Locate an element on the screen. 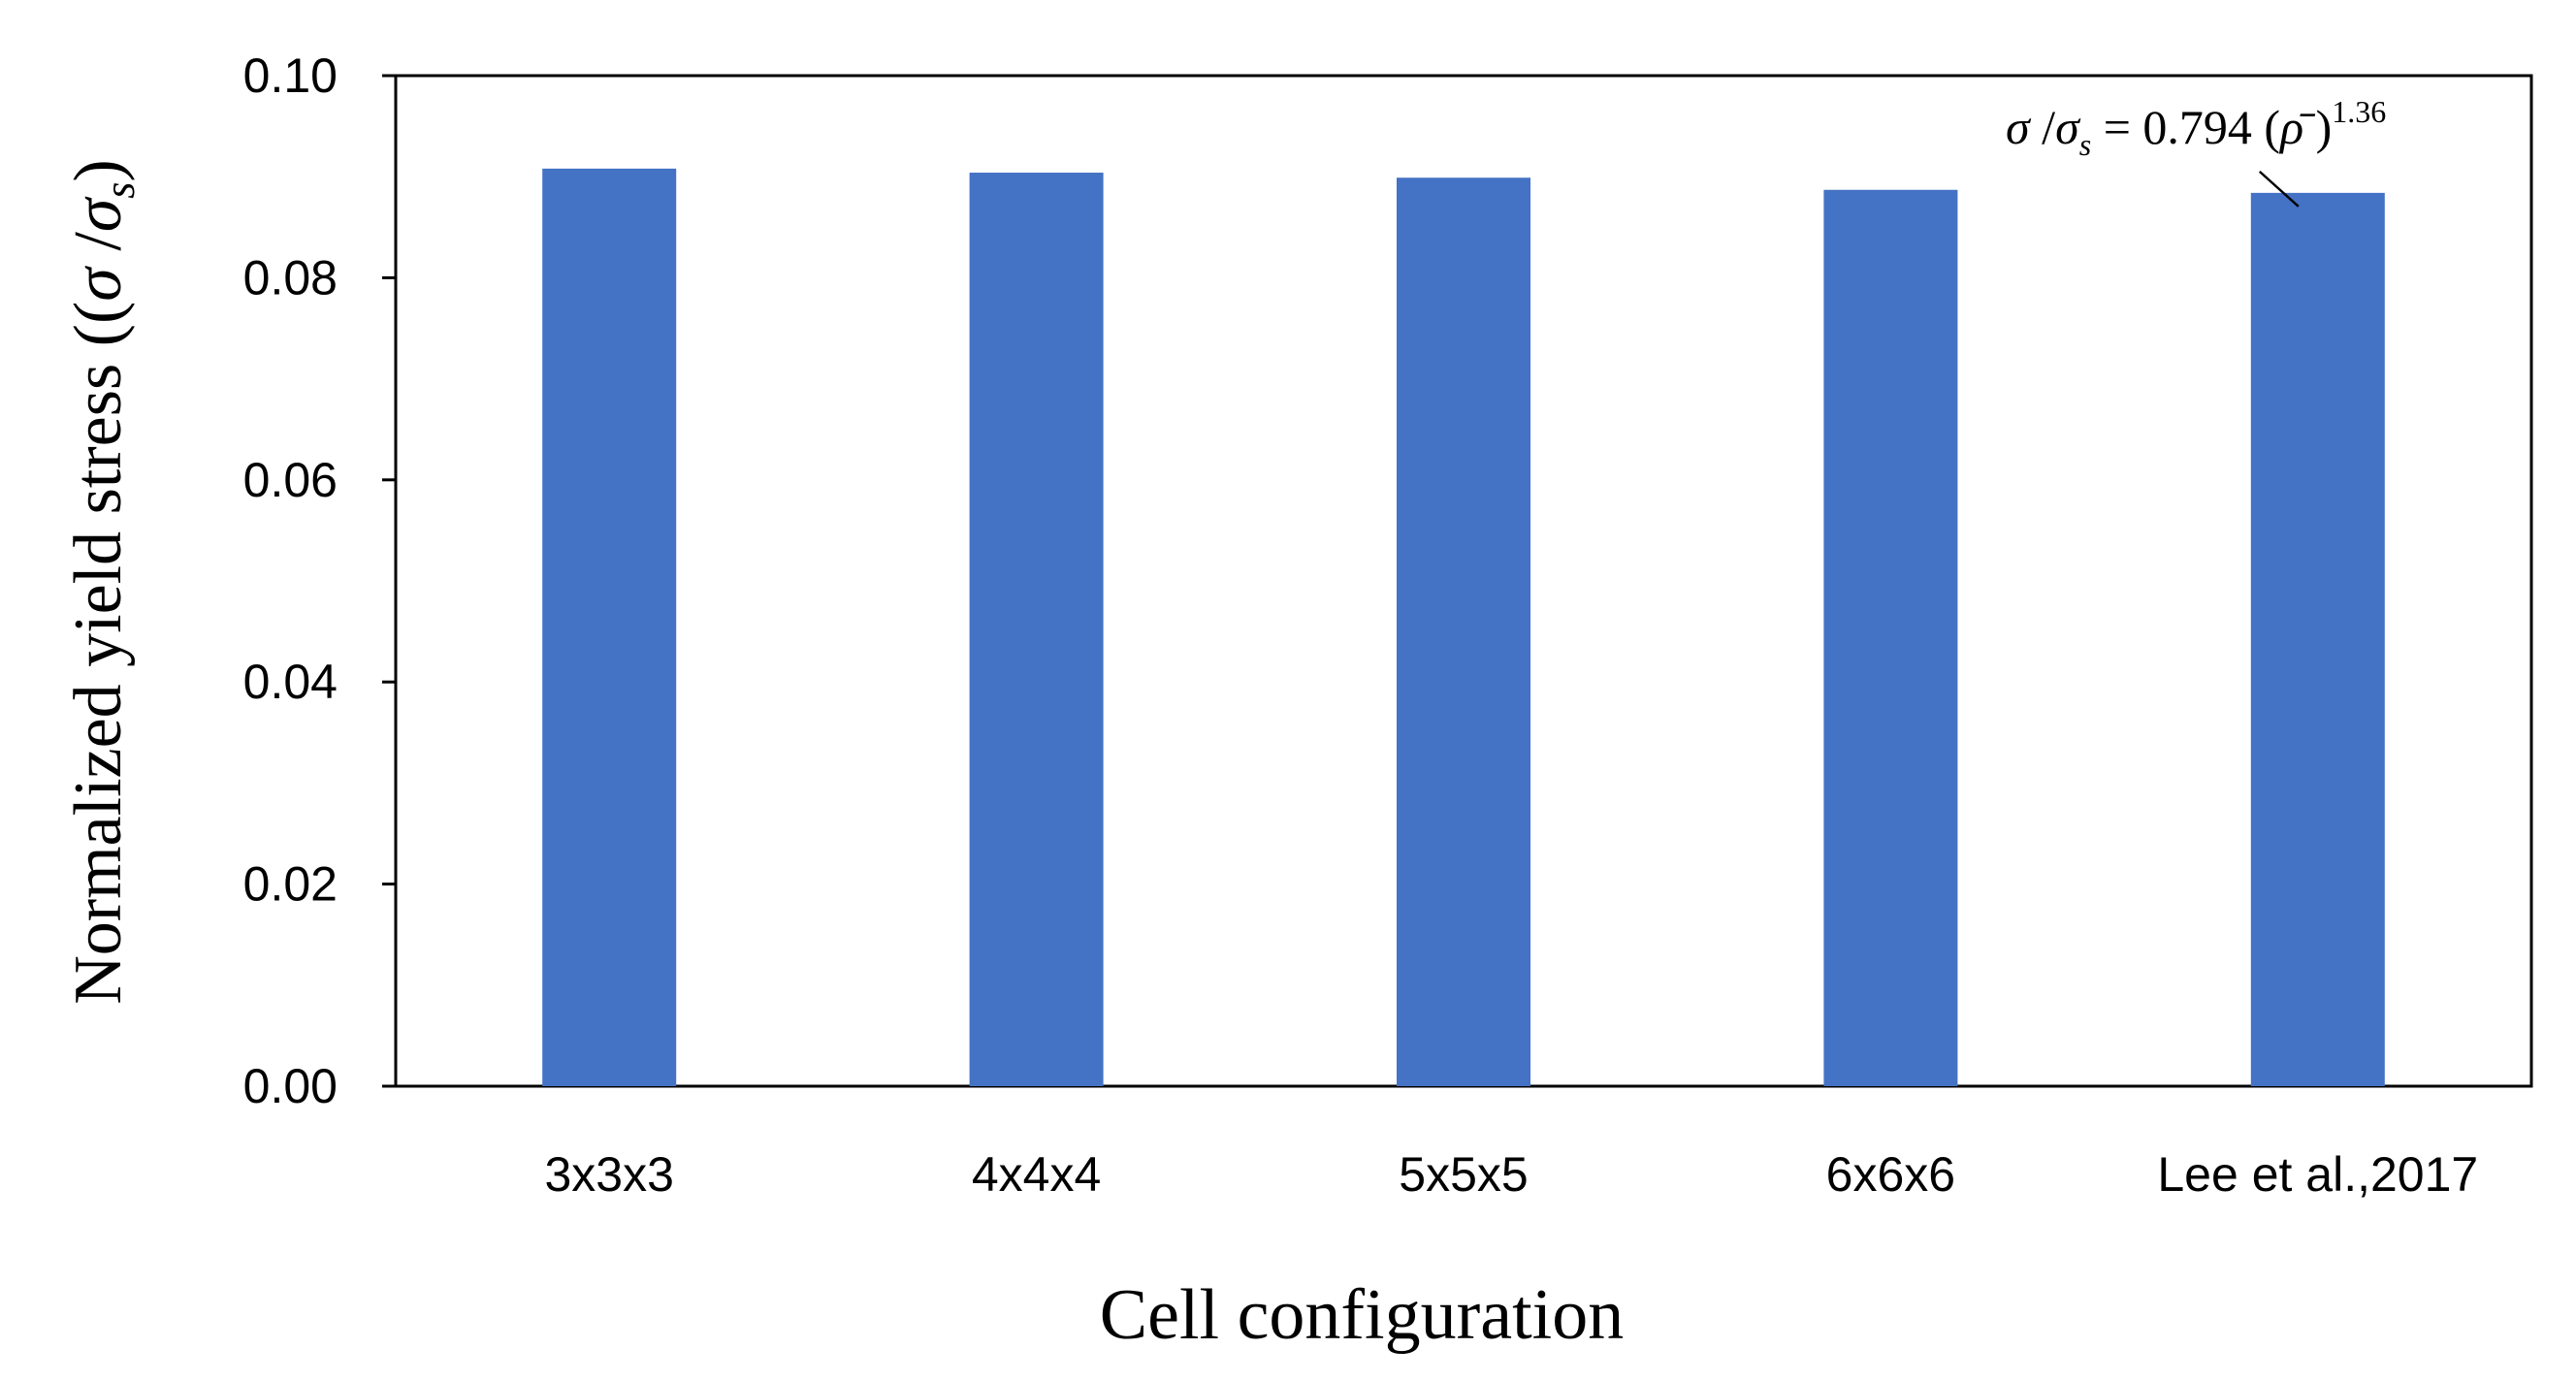  annotation-exponent: 1.36 is located at coordinates (2359, 112).